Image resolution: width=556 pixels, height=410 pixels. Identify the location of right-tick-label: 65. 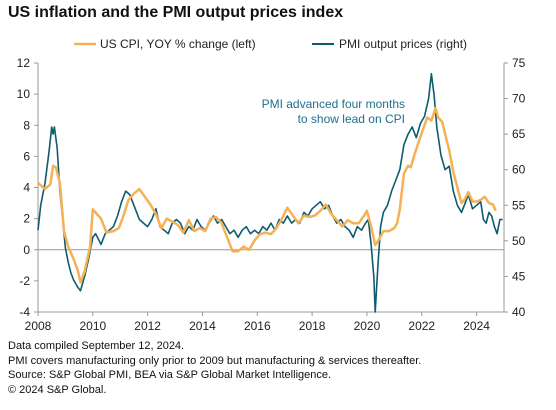
(519, 134).